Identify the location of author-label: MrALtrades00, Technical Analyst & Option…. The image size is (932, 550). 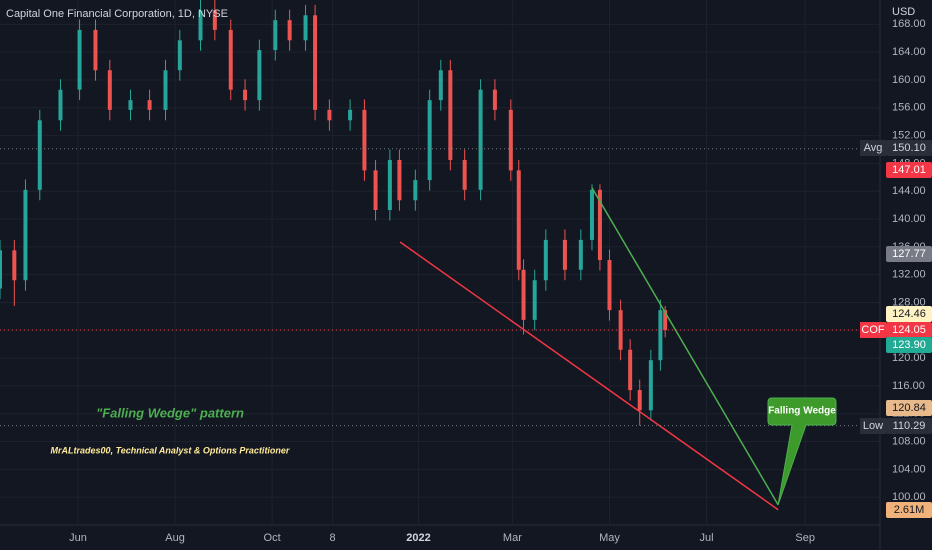
(170, 450).